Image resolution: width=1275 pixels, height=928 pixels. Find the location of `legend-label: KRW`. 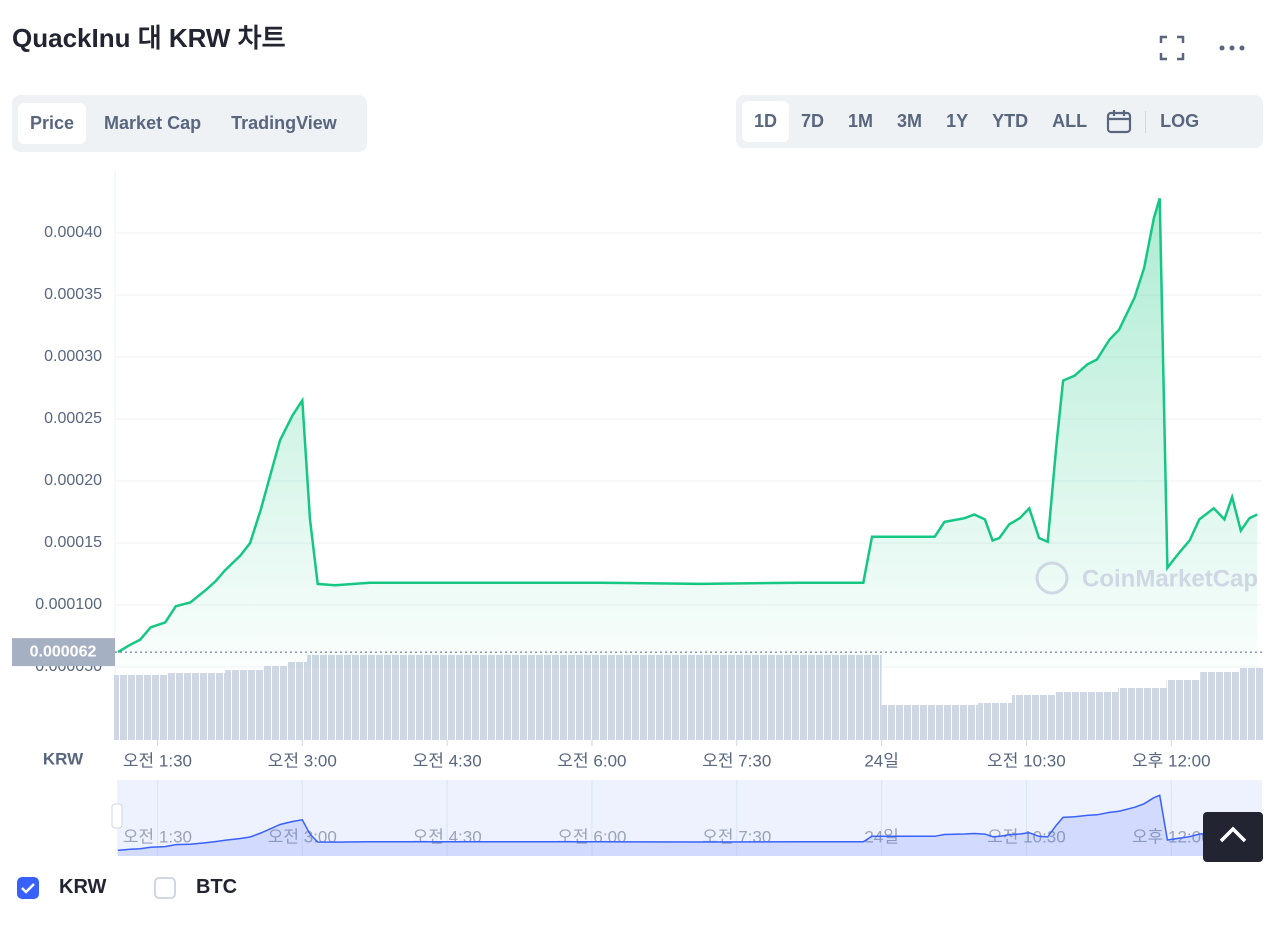

legend-label: KRW is located at coordinates (83, 887).